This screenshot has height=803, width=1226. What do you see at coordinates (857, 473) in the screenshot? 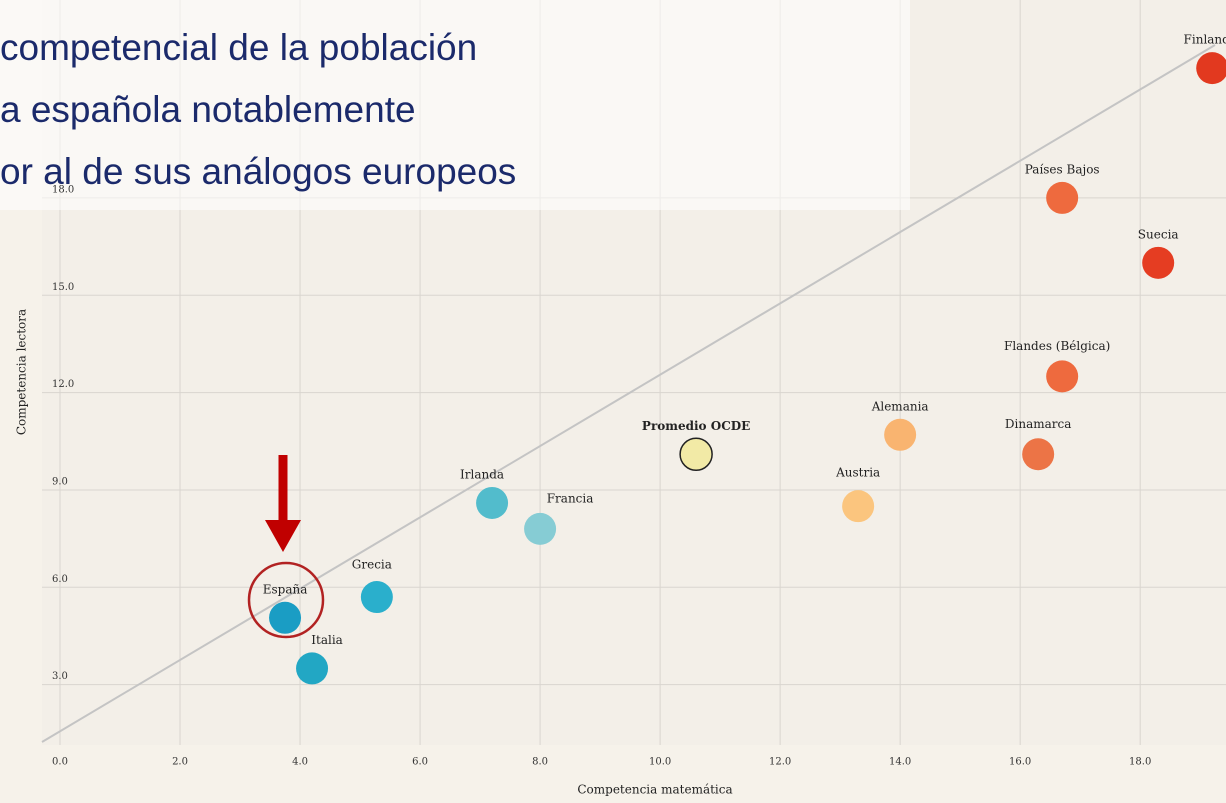
I see `point-label: Austria` at bounding box center [857, 473].